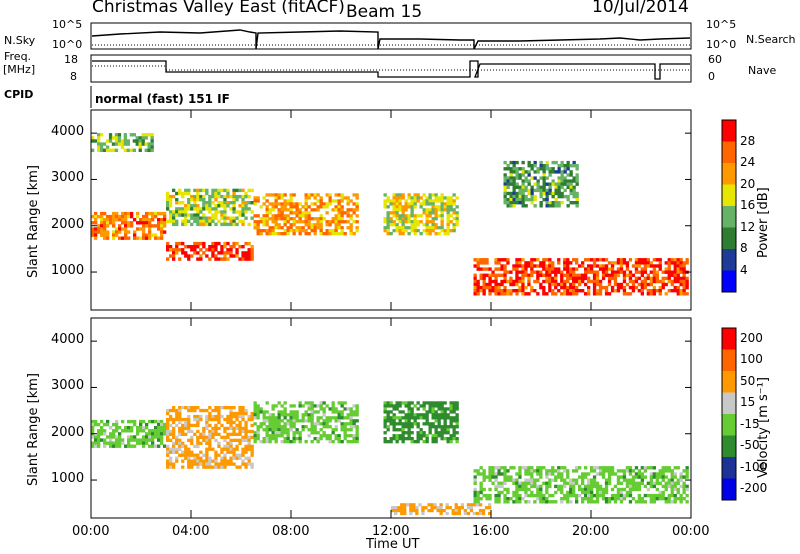 Image resolution: width=800 pixels, height=554 pixels. Describe the element at coordinates (391, 531) in the screenshot. I see `x-tick-label: 12:00` at that location.